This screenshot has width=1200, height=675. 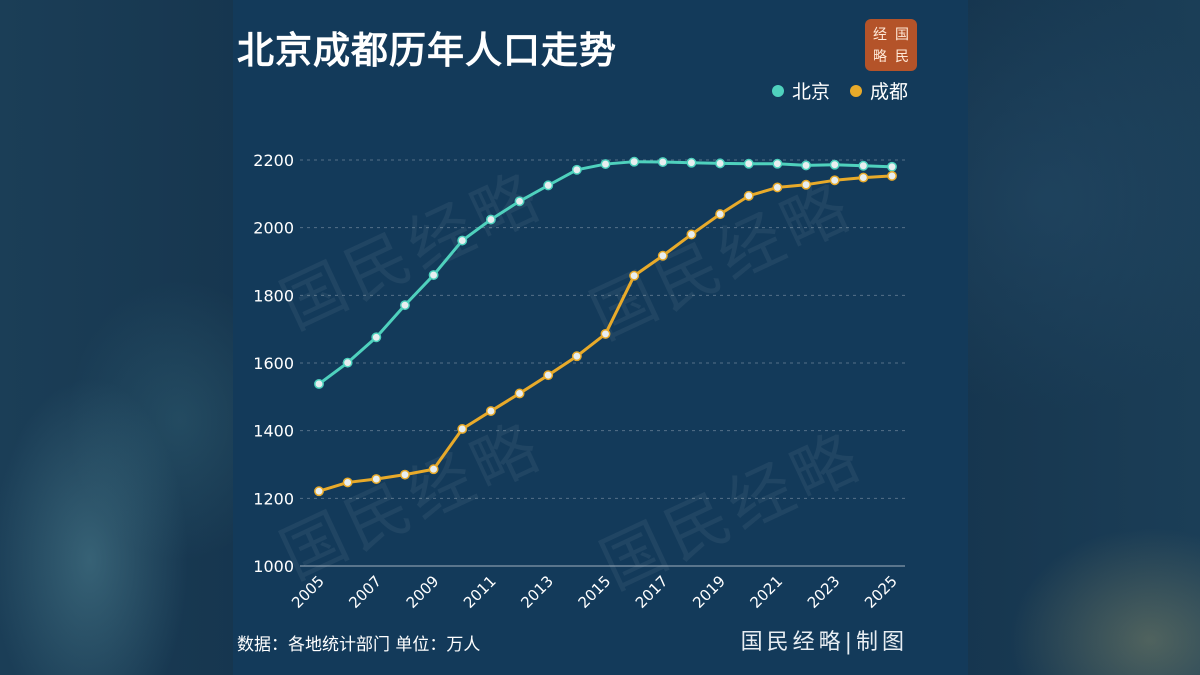 What do you see at coordinates (902, 57) in the screenshot?
I see `seal-char: 民` at bounding box center [902, 57].